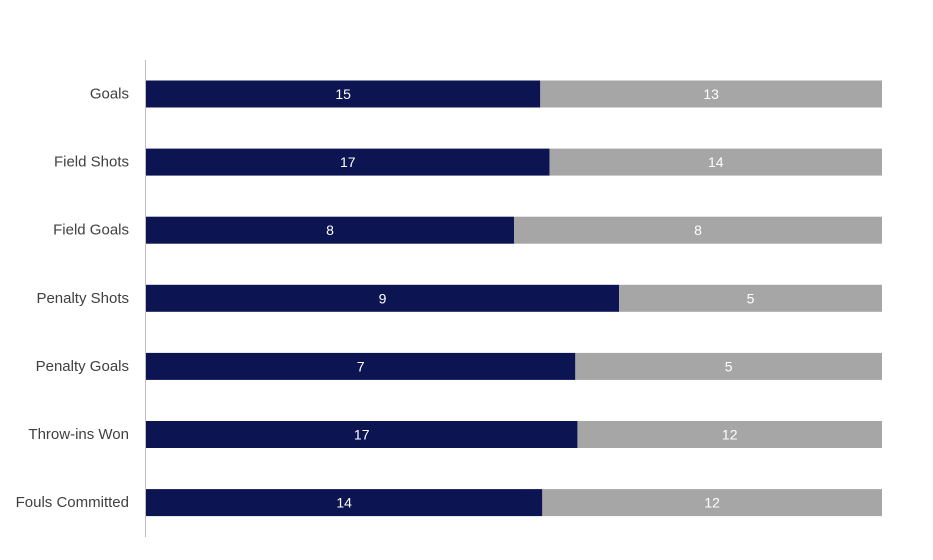 The image size is (933, 560). I want to click on category-label: Field Shots, so click(91, 162).